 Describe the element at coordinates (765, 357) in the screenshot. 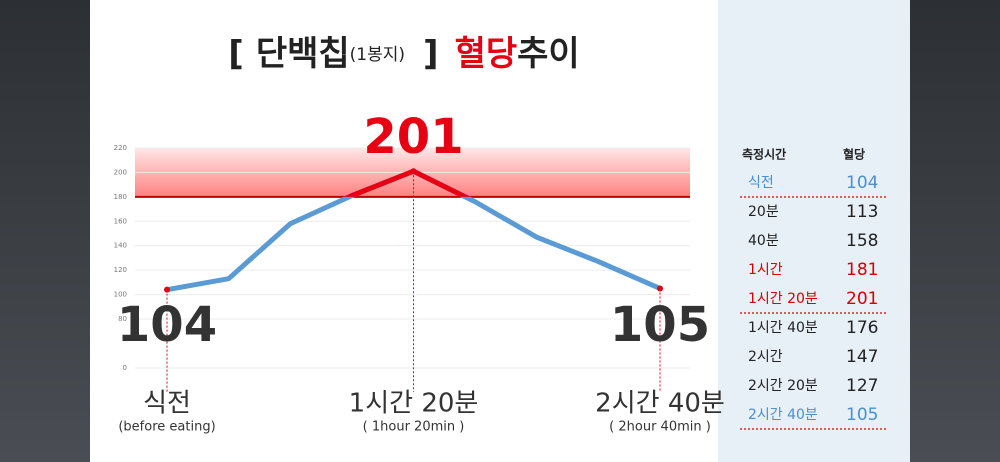

I see `table-cell: 2시간` at that location.